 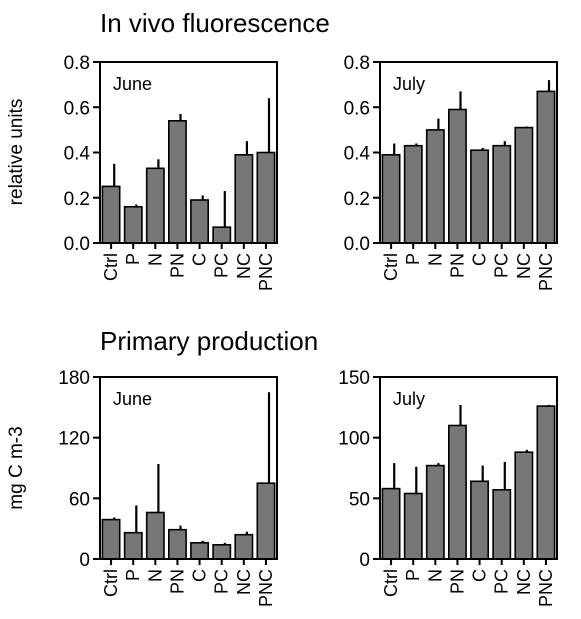 I want to click on y-tick-label: 120, so click(x=74, y=439).